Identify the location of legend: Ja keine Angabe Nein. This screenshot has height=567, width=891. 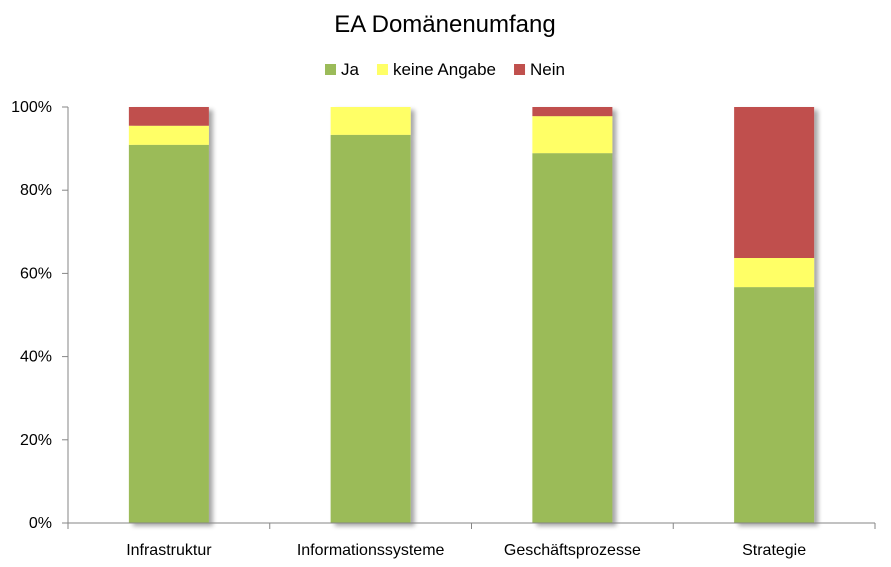
(445, 69).